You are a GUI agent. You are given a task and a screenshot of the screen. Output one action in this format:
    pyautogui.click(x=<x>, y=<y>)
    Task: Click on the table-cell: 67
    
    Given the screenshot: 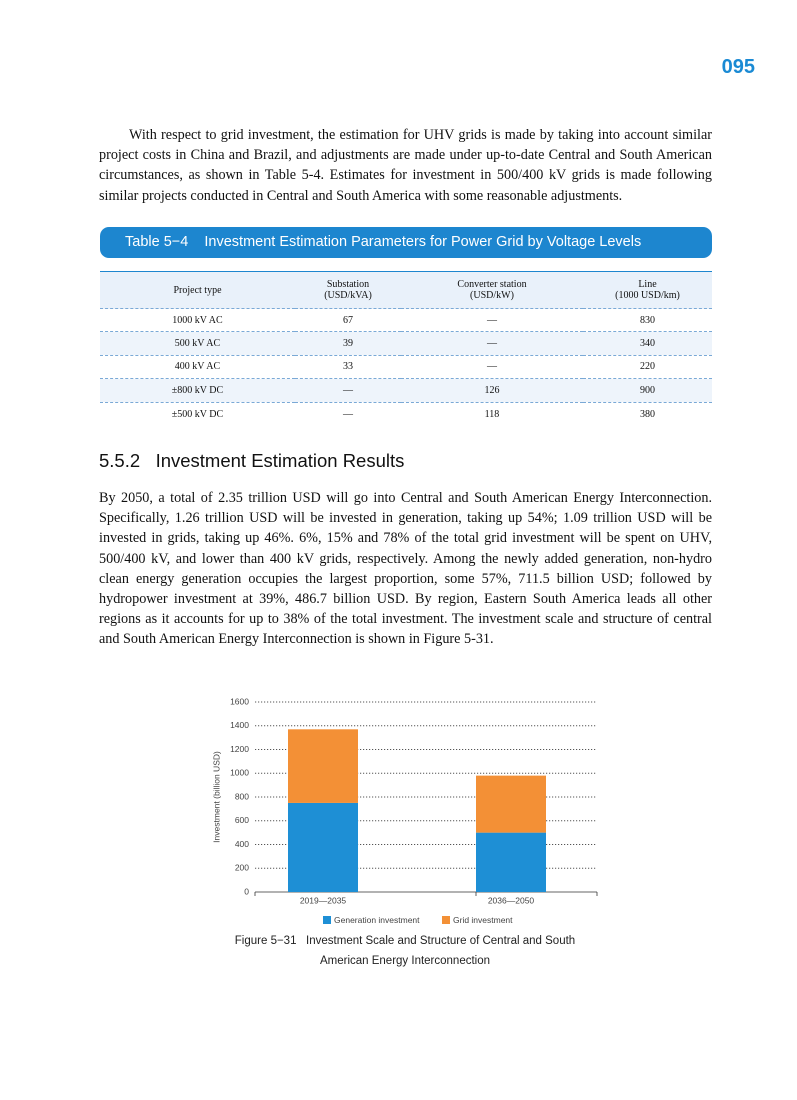 What is the action you would take?
    pyautogui.click(x=348, y=320)
    